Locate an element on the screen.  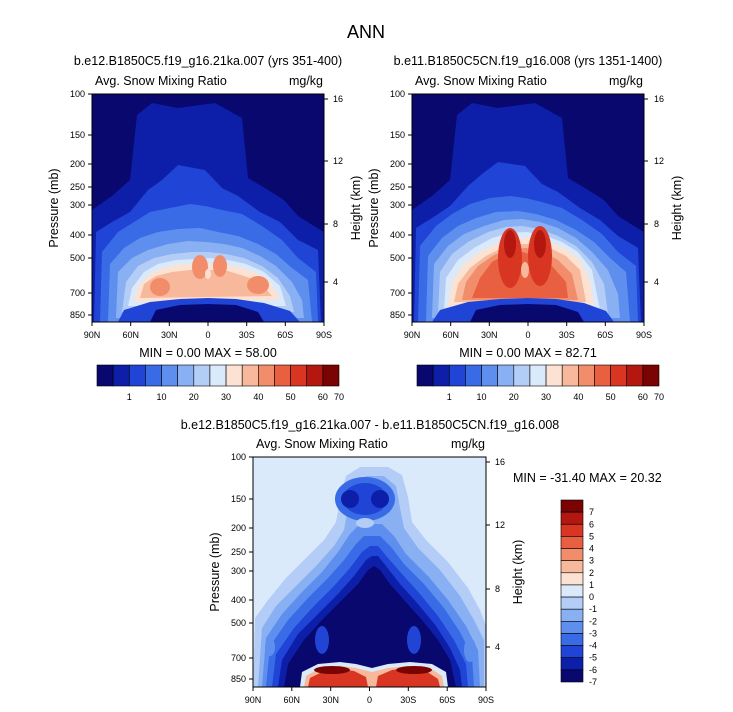
panel-3-min-max: MIN = -31.40 MAX = 20.32 is located at coordinates (587, 478).